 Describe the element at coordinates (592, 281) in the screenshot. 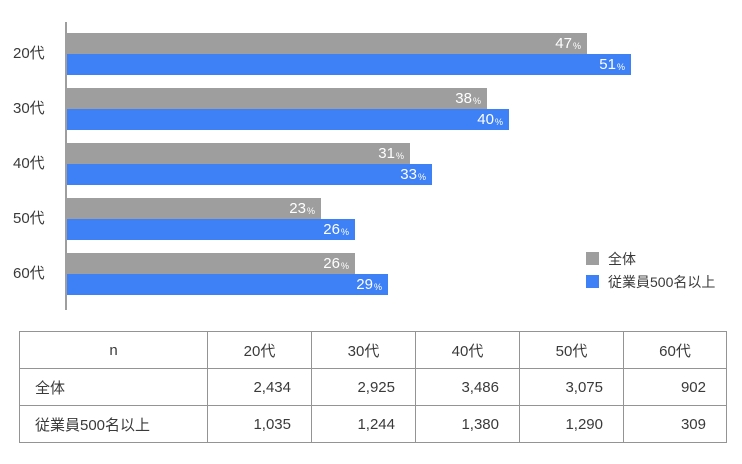

I see `legend-swatch-large-company` at that location.